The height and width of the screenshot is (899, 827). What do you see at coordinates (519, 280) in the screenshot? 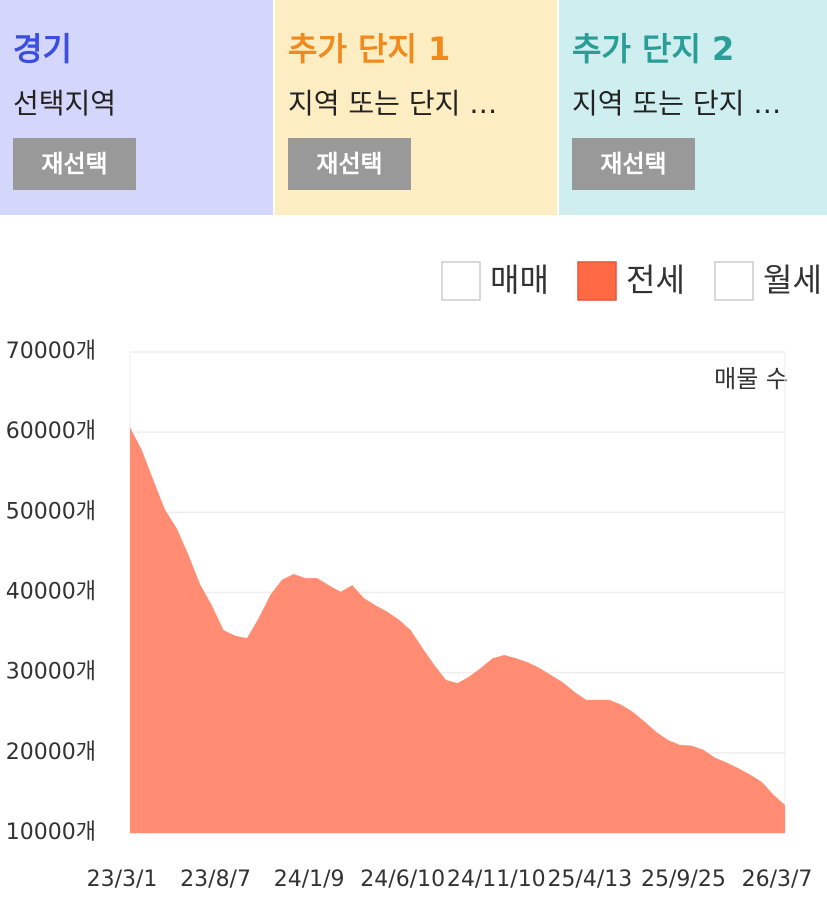
I see `legend-label: 매매` at bounding box center [519, 280].